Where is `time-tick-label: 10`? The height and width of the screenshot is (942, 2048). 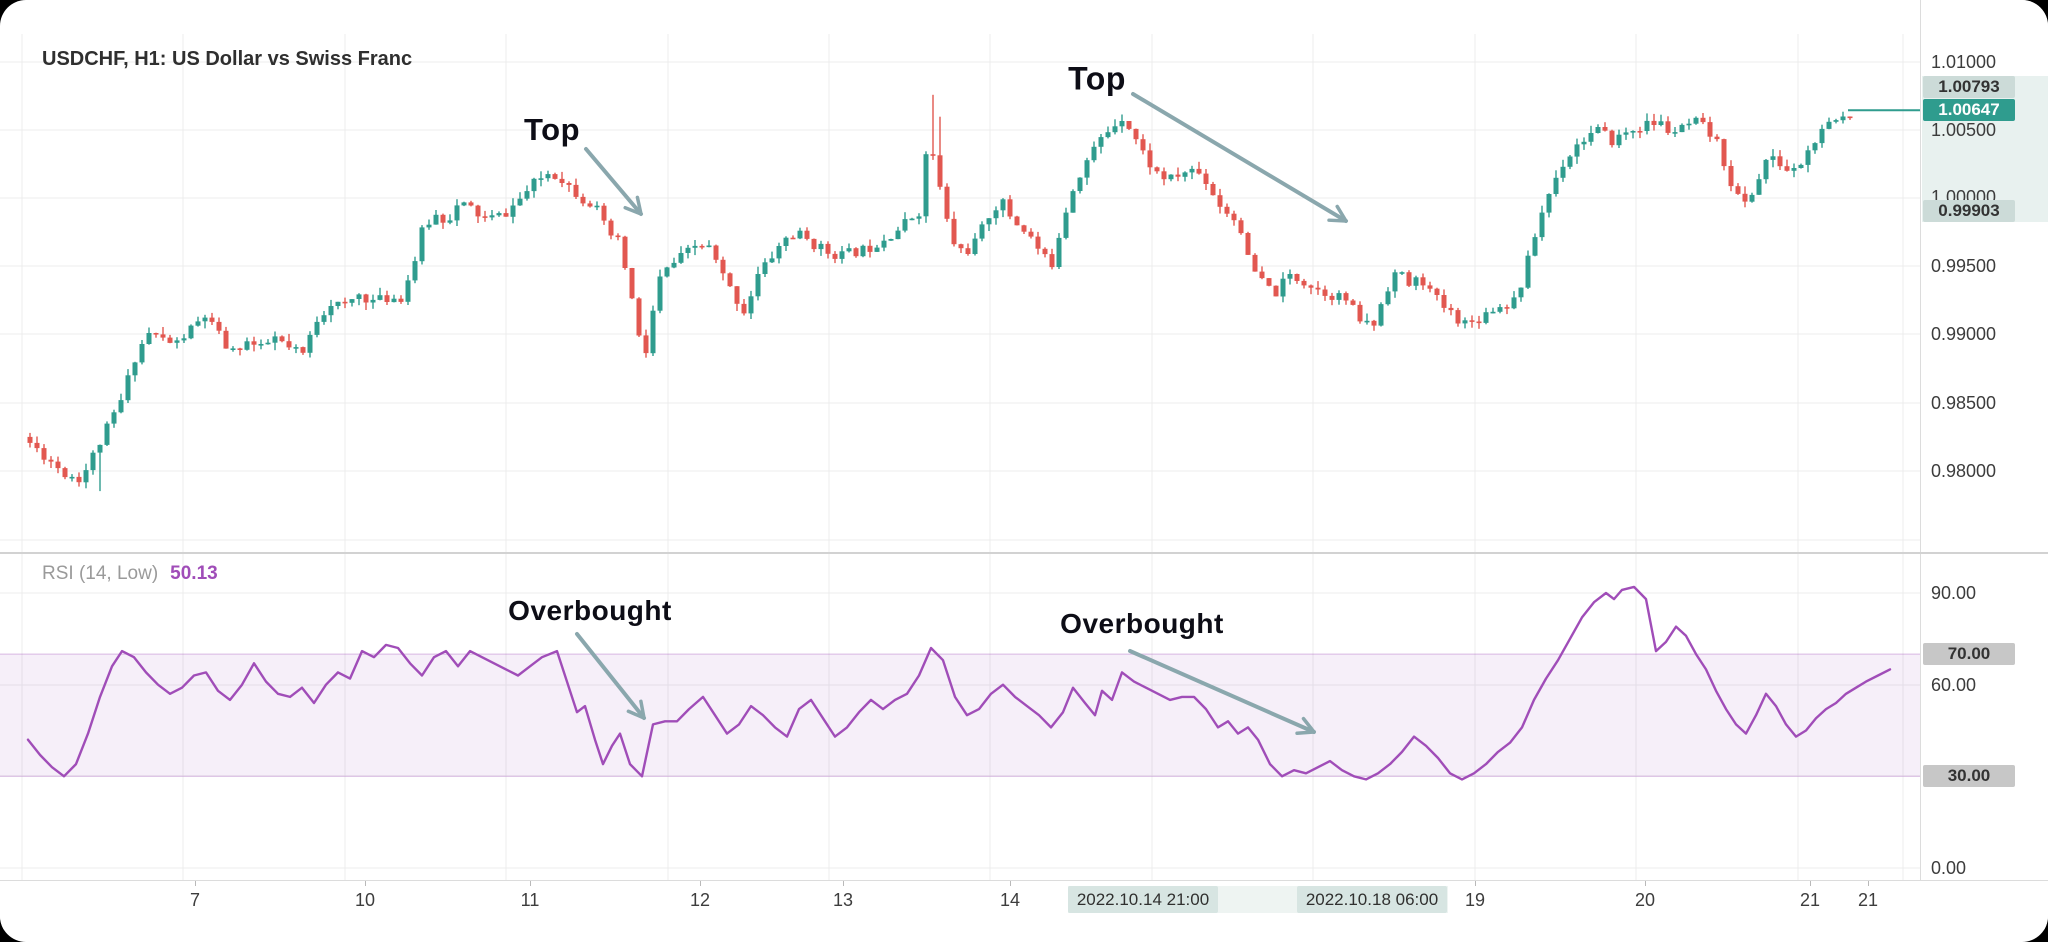
time-tick-label: 10 is located at coordinates (365, 900).